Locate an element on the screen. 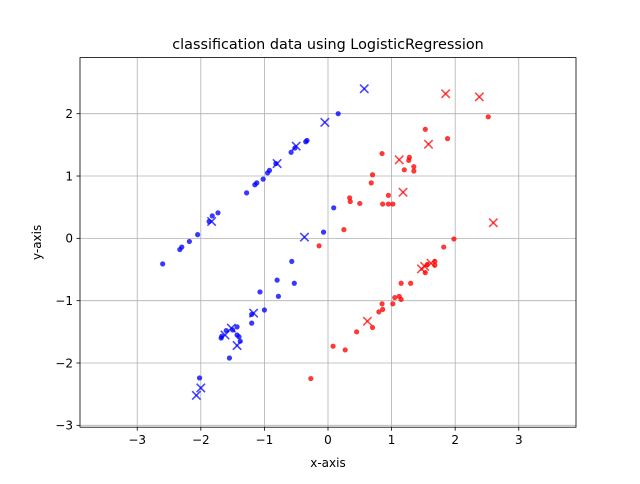 The width and height of the screenshot is (640, 484). y-tick-label: 0 is located at coordinates (69, 239).